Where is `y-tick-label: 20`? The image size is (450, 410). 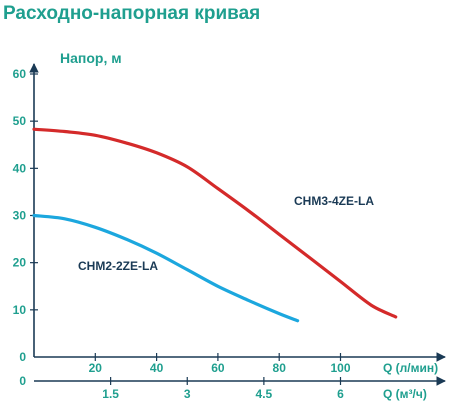 y-tick-label: 20 is located at coordinates (20, 263).